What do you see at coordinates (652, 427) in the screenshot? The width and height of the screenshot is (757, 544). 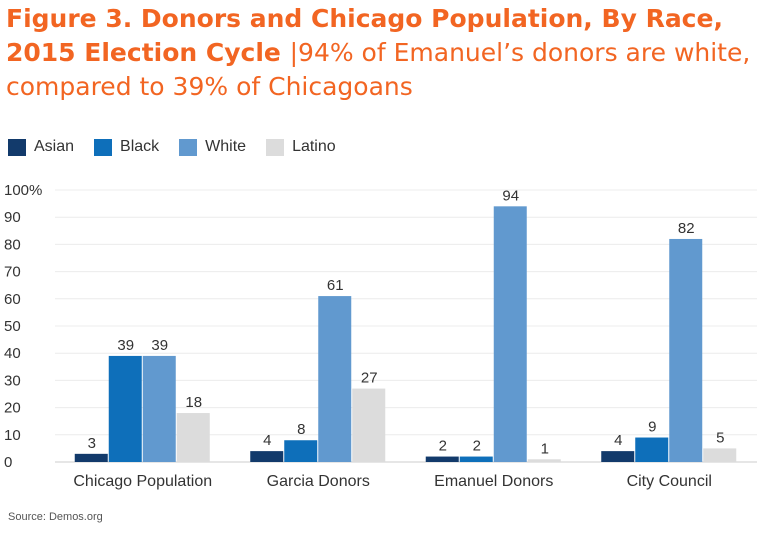 I see `data-label: 9` at bounding box center [652, 427].